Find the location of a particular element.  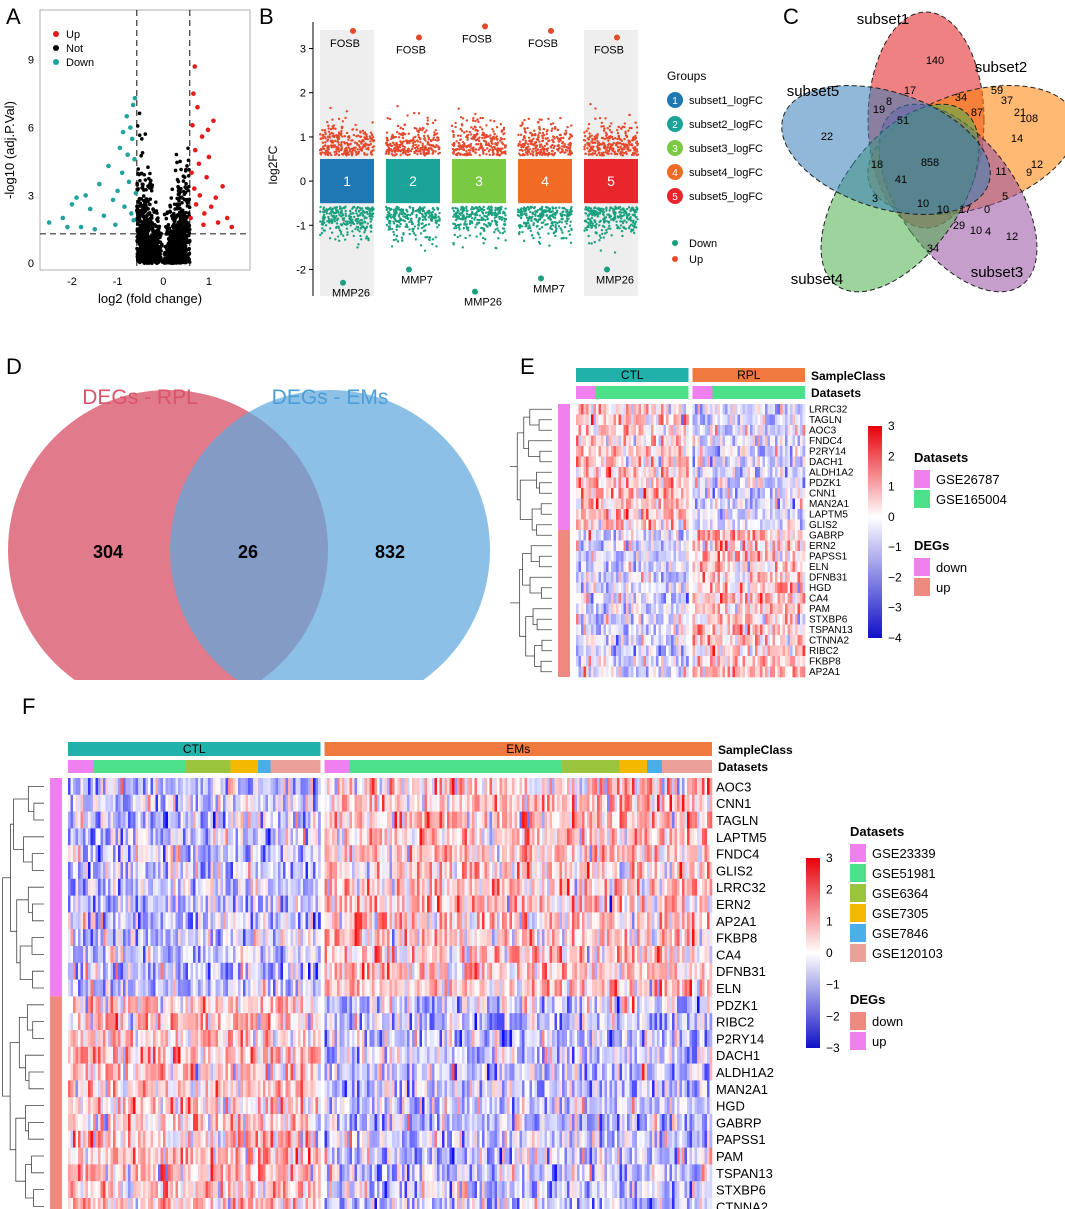

panel-d-venn2: D DEGs - RPL DEGs - EMs 304 26 832 is located at coordinates (248, 517).